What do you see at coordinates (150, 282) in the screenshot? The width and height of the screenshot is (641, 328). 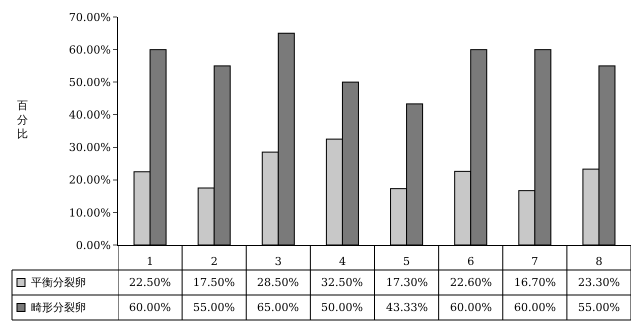 I see `data-label: 22.50%` at bounding box center [150, 282].